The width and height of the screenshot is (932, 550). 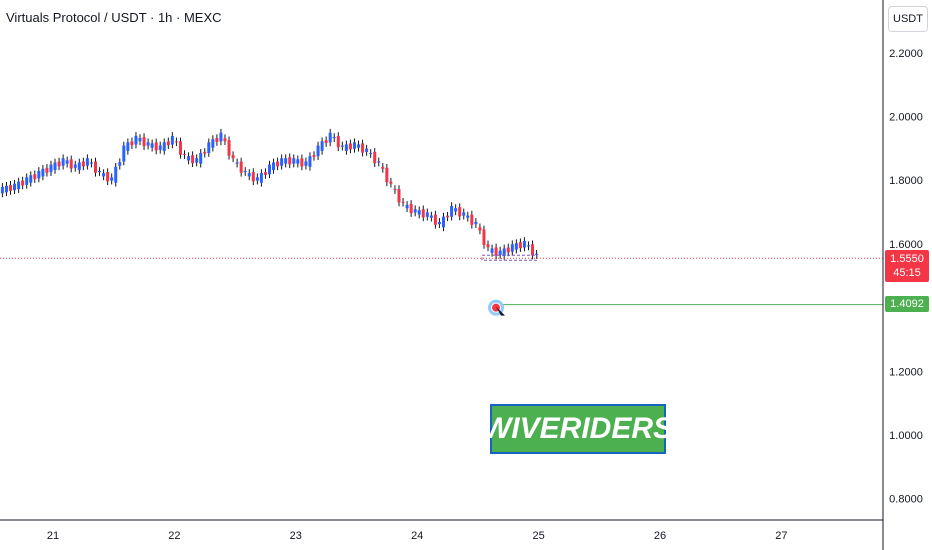 What do you see at coordinates (500, 311) in the screenshot?
I see `cursor-arrow-icon` at bounding box center [500, 311].